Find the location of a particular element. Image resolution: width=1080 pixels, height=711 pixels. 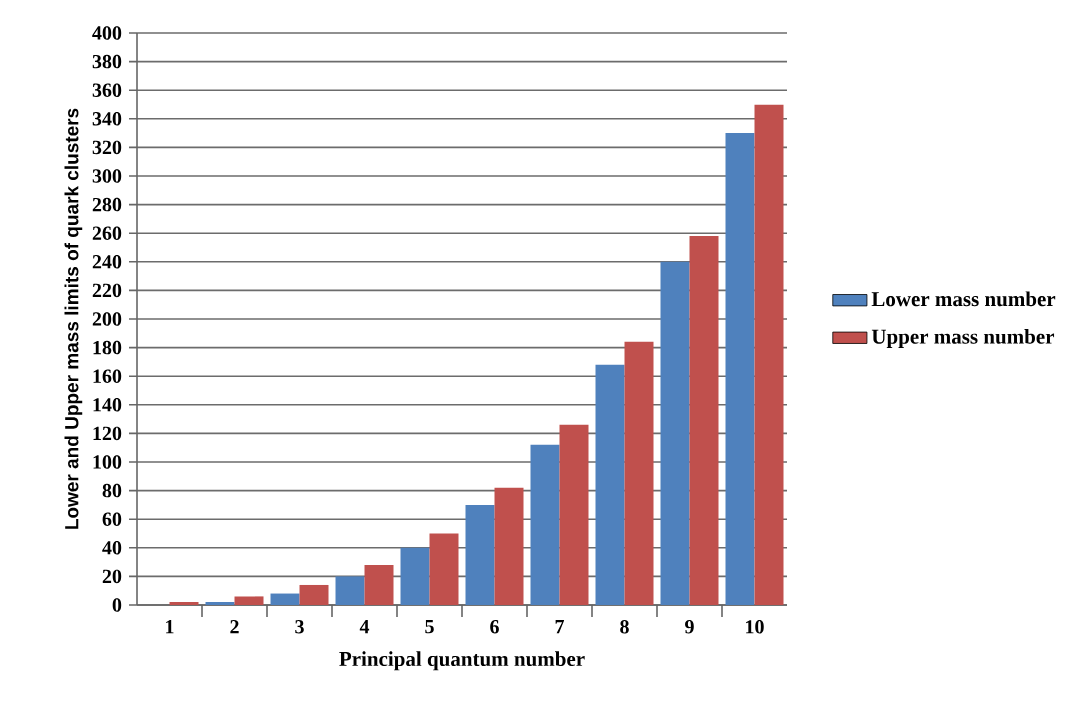

y-tick-label: 280 is located at coordinates (107, 204).